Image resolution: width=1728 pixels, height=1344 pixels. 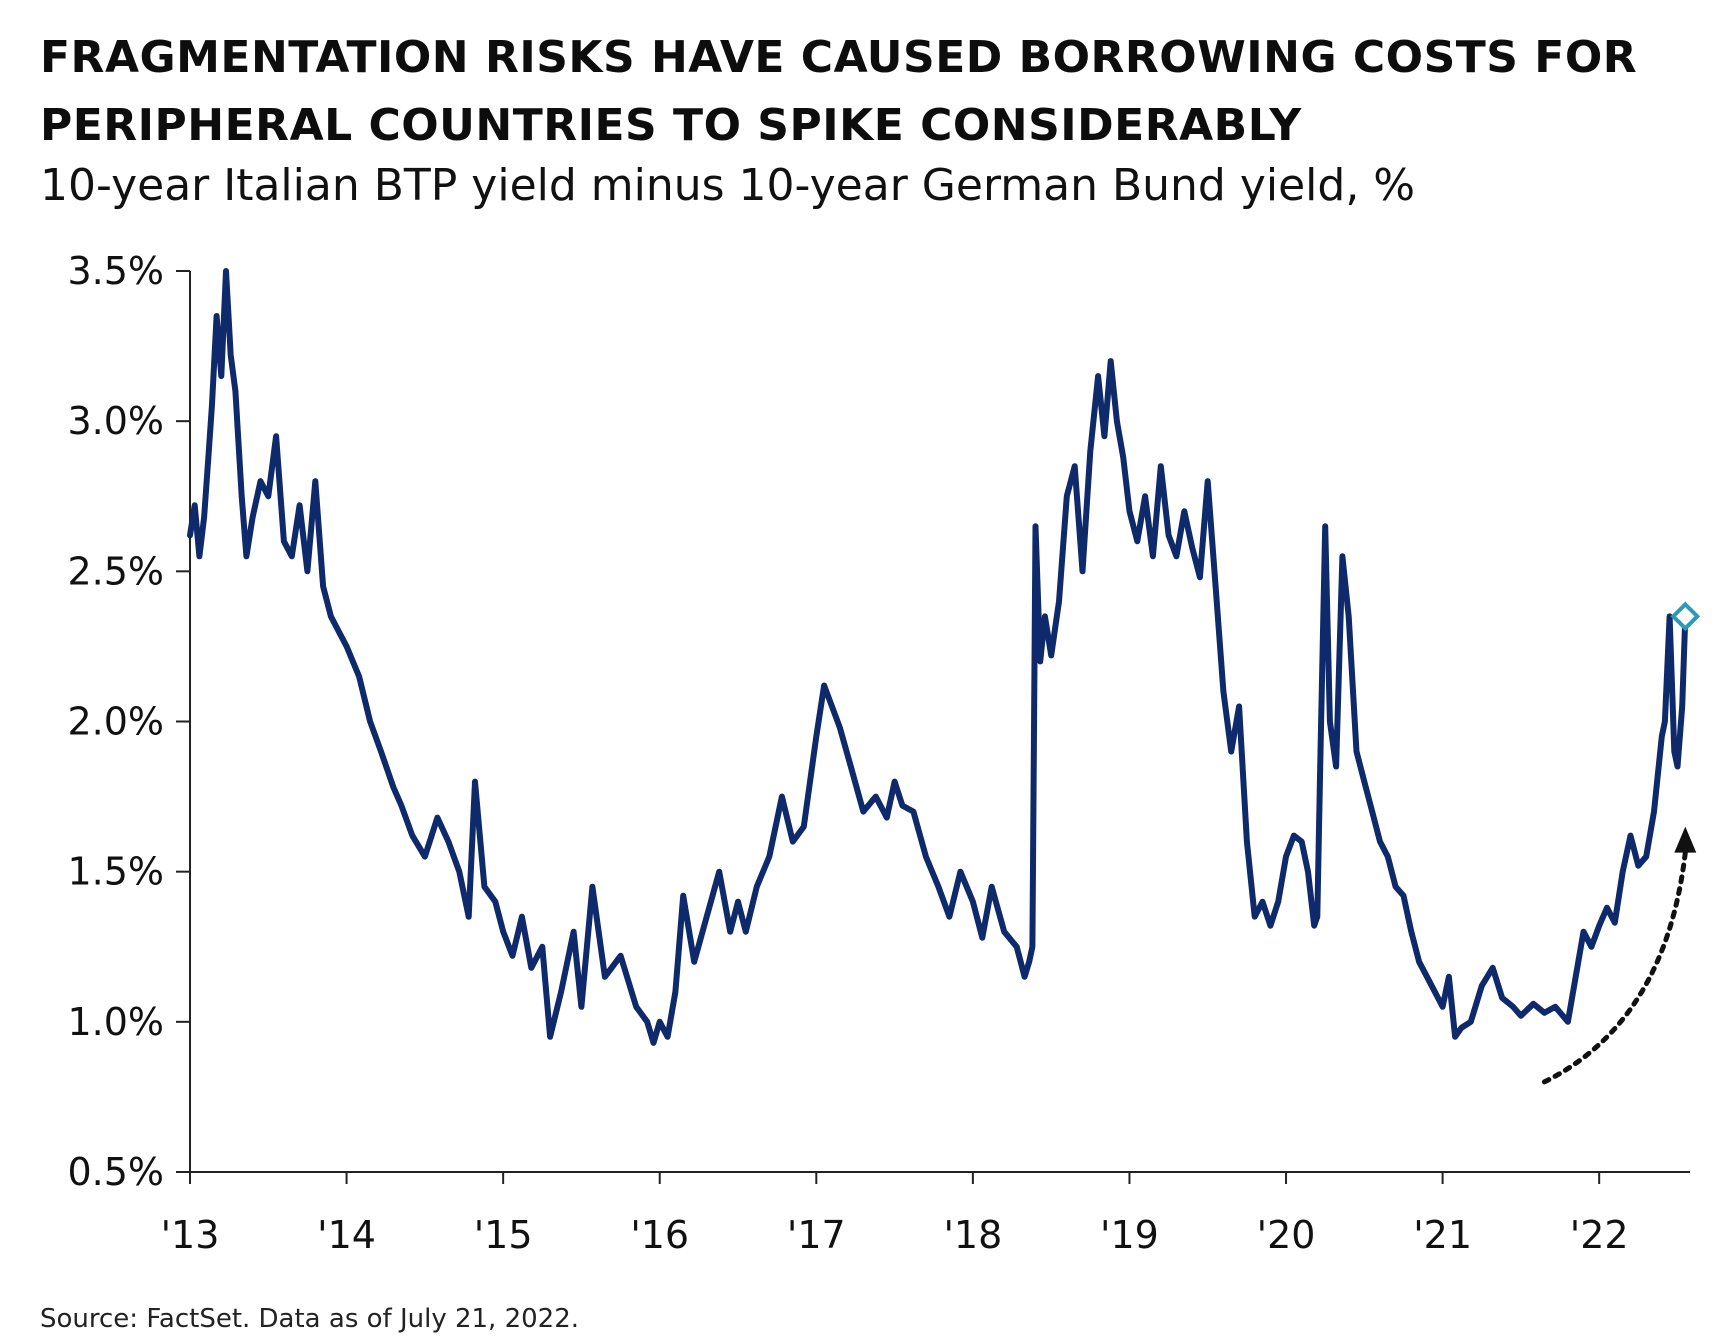 What do you see at coordinates (115, 1022) in the screenshot?
I see `y-tick-label: 1.0%` at bounding box center [115, 1022].